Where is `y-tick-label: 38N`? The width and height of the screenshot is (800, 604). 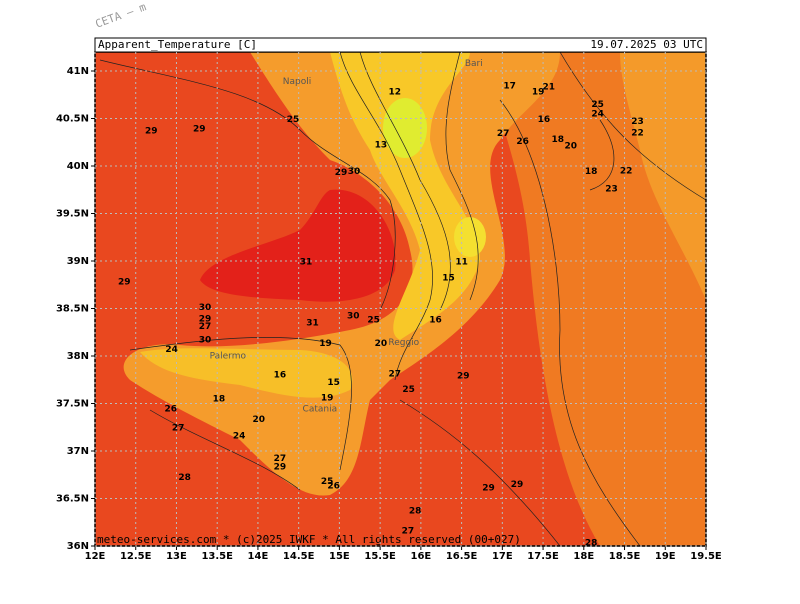
y-tick-label: 38N is located at coordinates (78, 356).